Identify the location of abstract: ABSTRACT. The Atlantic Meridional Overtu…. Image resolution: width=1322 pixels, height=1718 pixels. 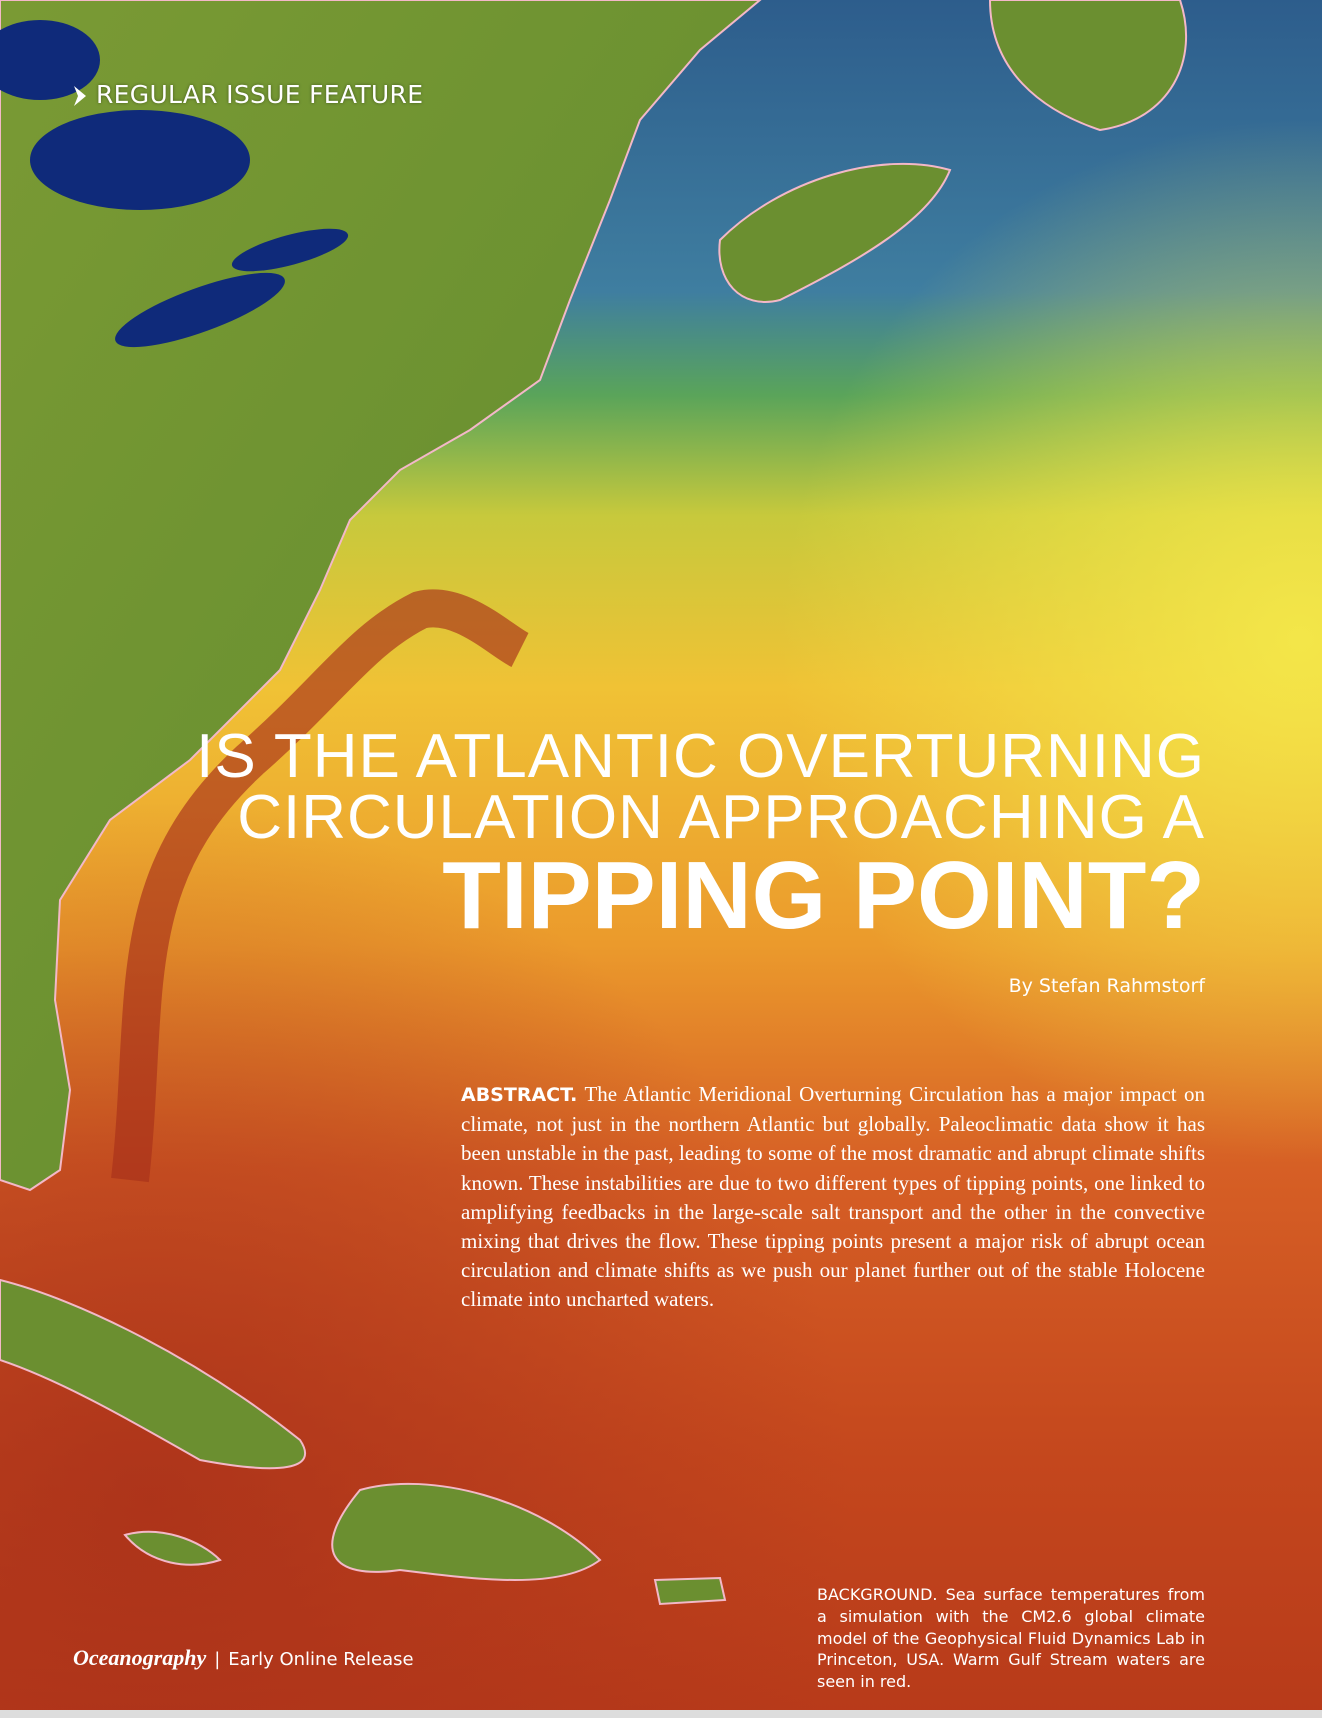
(833, 1197).